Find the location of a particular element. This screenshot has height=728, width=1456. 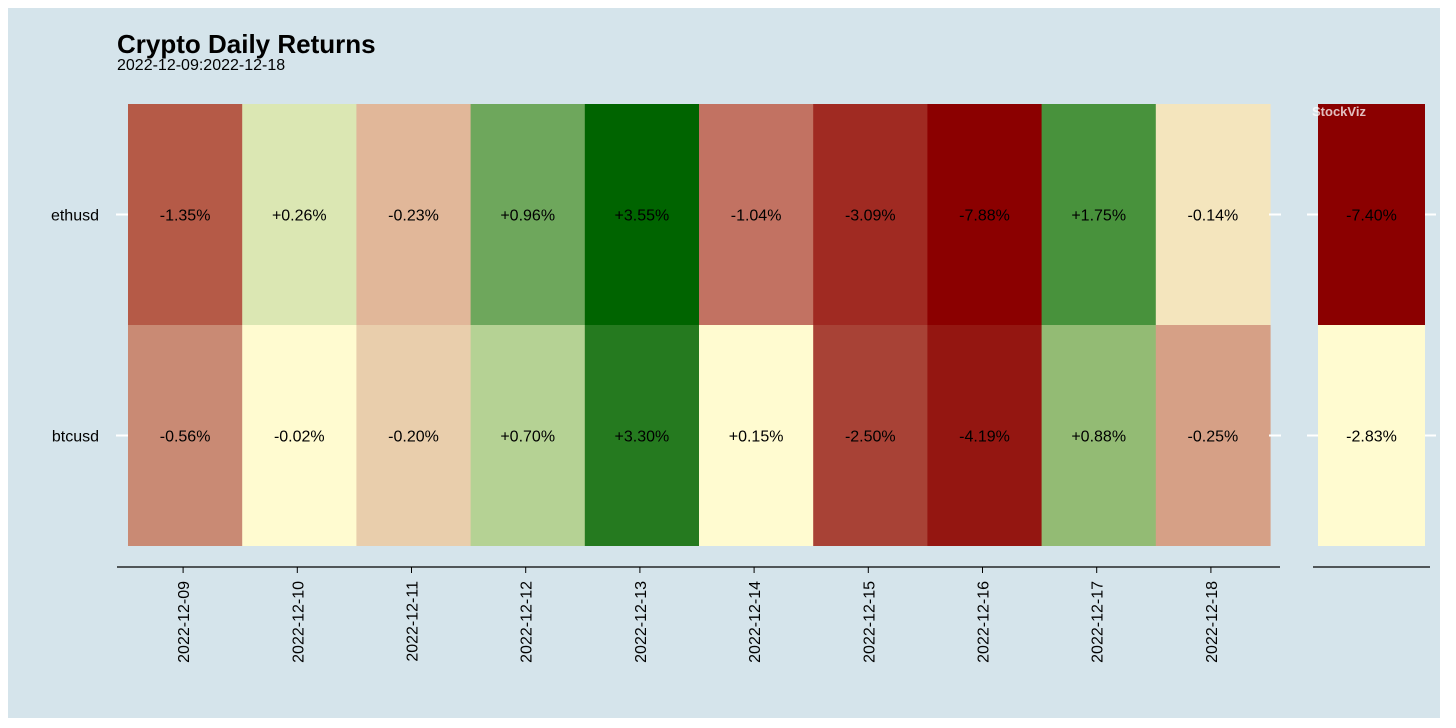

total-cell-btcusd is located at coordinates (1371, 435).